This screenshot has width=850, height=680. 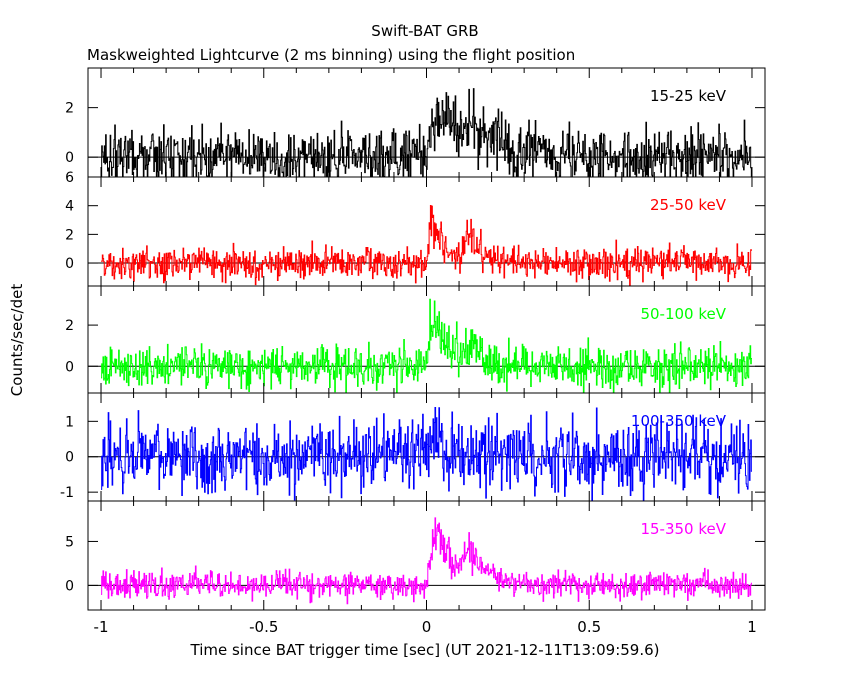 What do you see at coordinates (424, 31) in the screenshot?
I see `chart-title: Swift-BAT GRB` at bounding box center [424, 31].